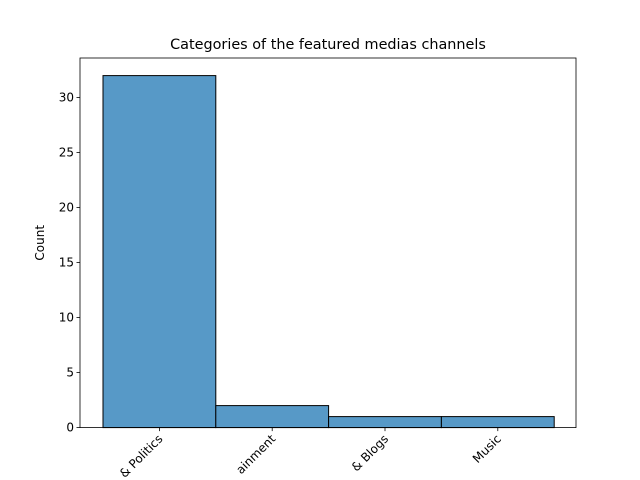  I want to click on y-tick-label-20: 20, so click(66, 208).